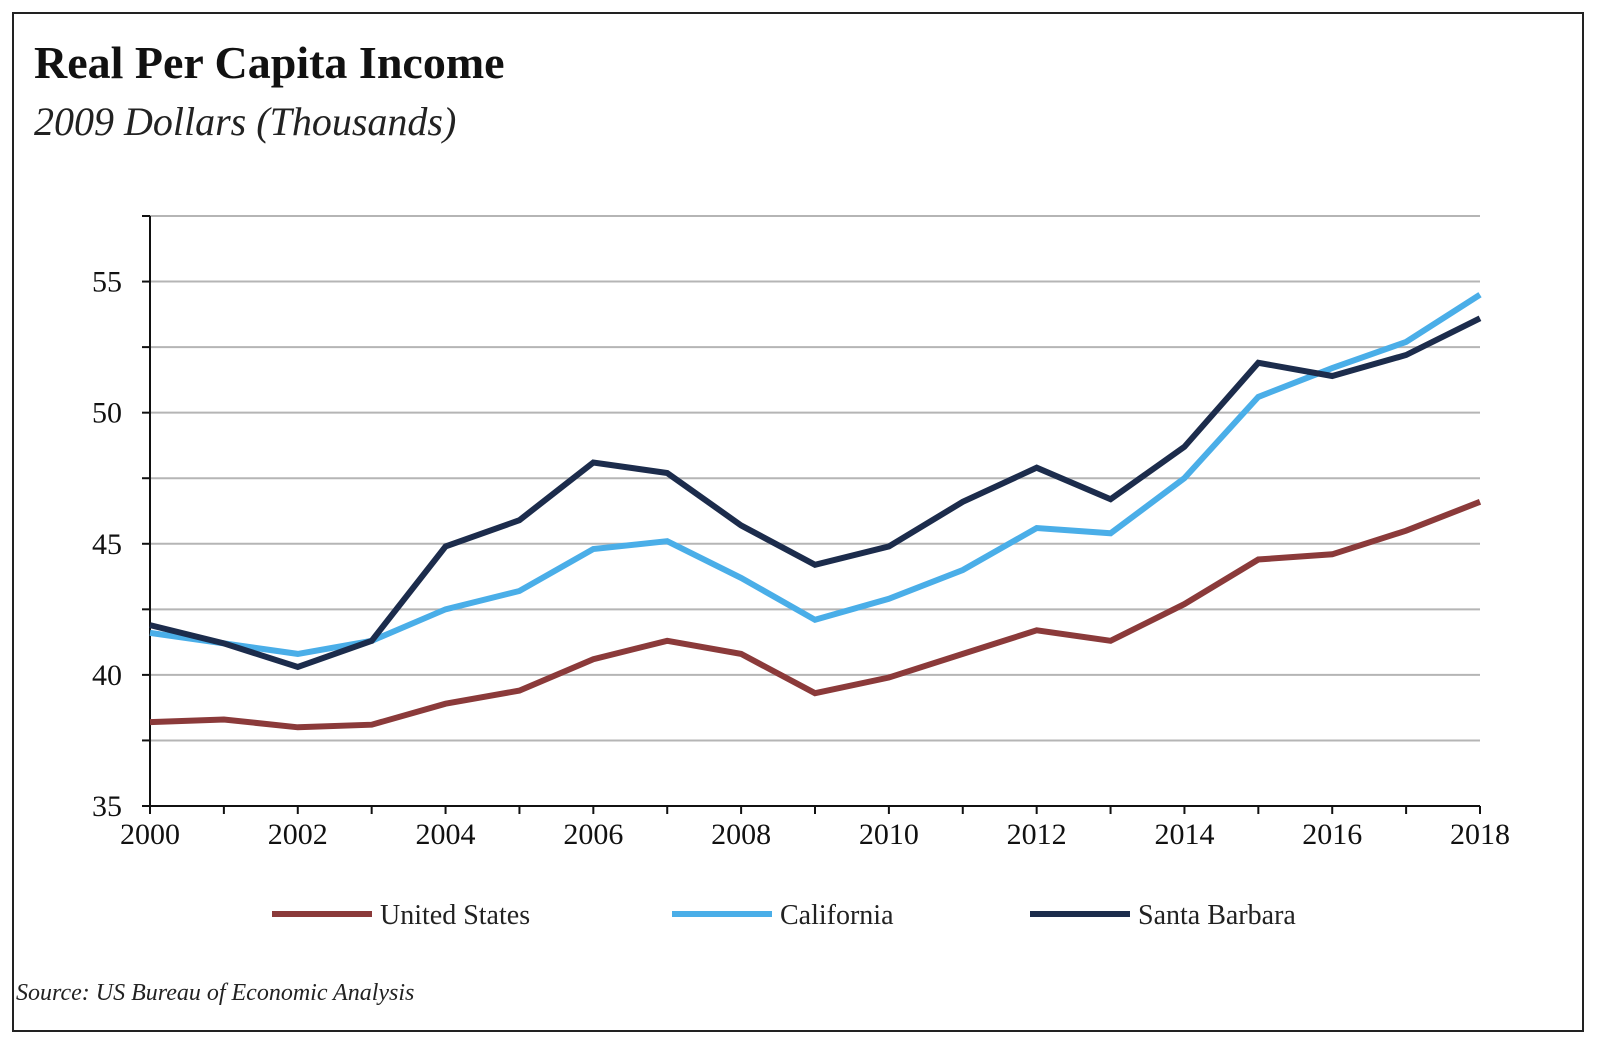  I want to click on y-axis-ticks: 35 40 45 50 55, so click(107, 544).